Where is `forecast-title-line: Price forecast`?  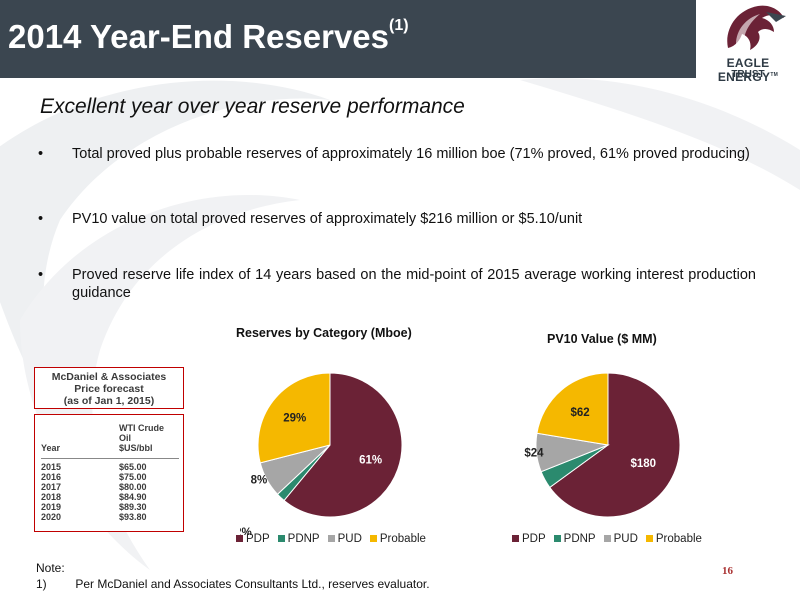
forecast-title-line: Price forecast is located at coordinates (109, 389).